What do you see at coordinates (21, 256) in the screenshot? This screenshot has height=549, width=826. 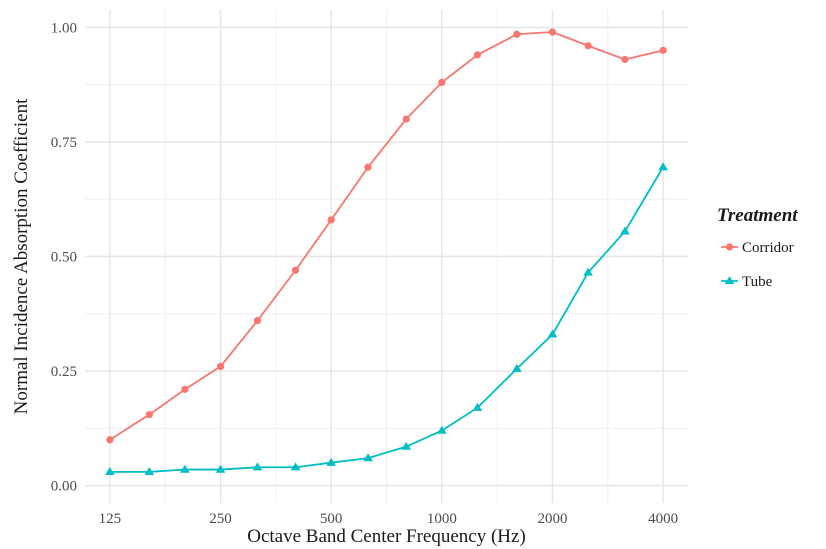 I see `y-axis-title: Normal Incidence Absorption Coefficient` at bounding box center [21, 256].